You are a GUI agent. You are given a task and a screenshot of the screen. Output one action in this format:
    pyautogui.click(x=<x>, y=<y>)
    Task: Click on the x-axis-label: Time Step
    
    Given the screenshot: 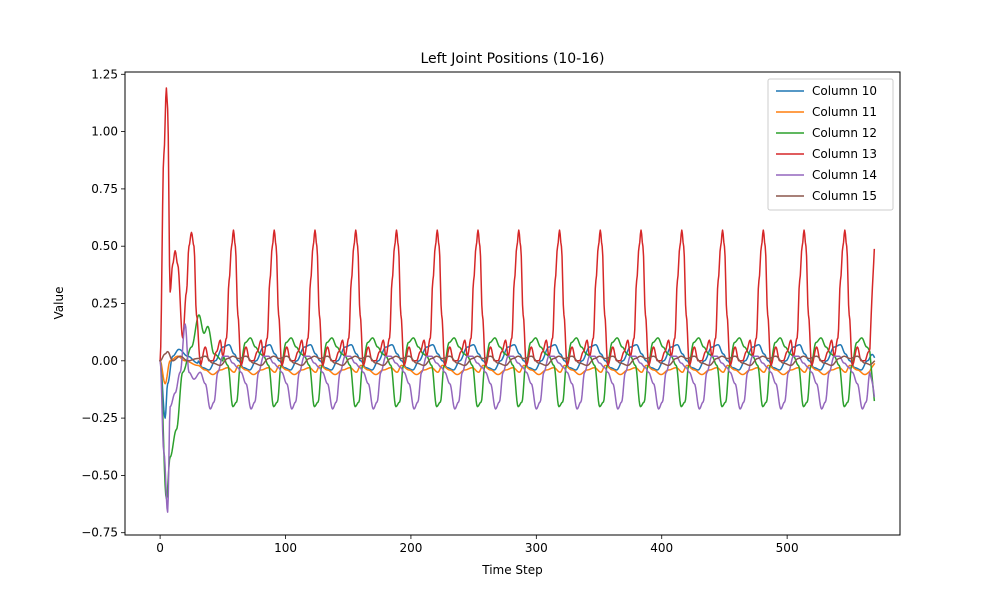 What is the action you would take?
    pyautogui.click(x=512, y=570)
    